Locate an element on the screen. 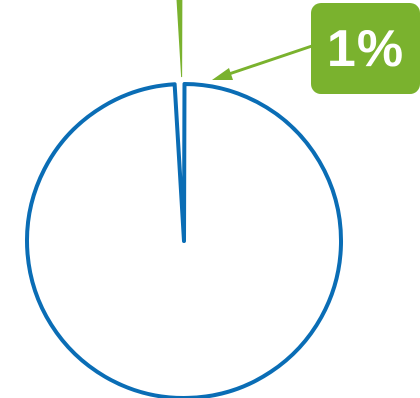 Image resolution: width=420 pixels, height=398 pixels. pie-slice-highlight is located at coordinates (179, 39).